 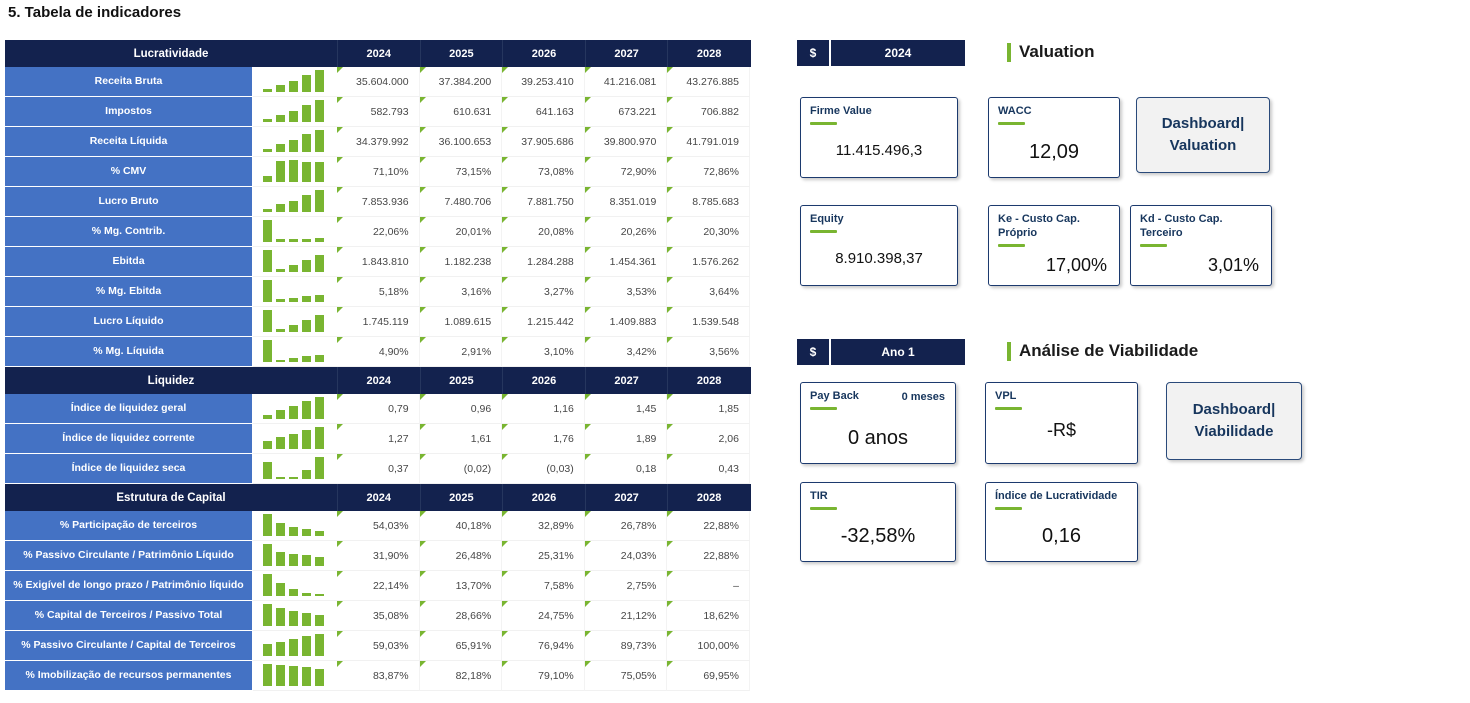 What do you see at coordinates (1039, 226) in the screenshot?
I see `ke-label: Ke - Custo Cap. Próprio` at bounding box center [1039, 226].